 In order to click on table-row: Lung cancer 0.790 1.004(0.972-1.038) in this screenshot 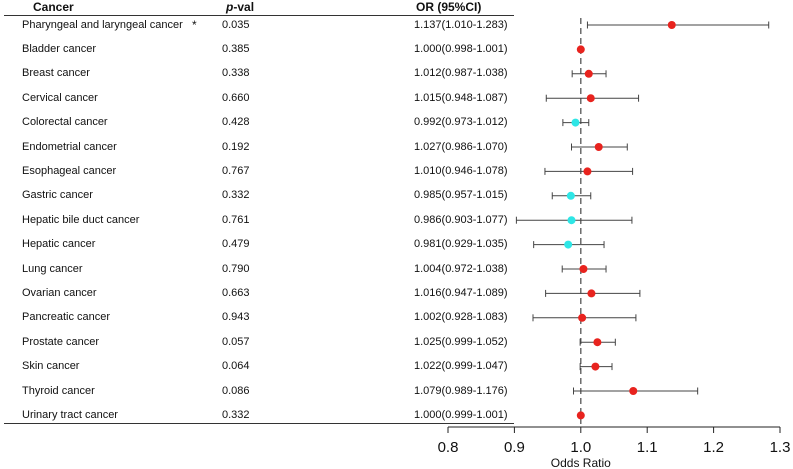, I will do `click(257, 269)`.